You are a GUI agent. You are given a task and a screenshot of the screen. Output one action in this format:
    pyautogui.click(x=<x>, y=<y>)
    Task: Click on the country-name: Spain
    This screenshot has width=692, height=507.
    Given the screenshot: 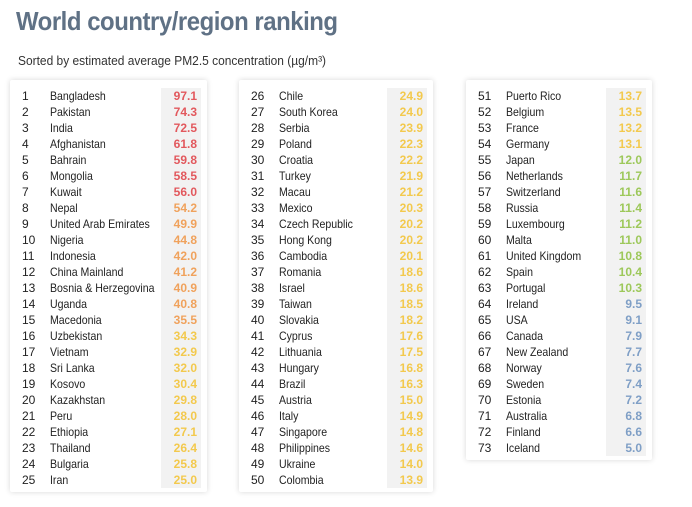 What is the action you would take?
    pyautogui.click(x=520, y=272)
    